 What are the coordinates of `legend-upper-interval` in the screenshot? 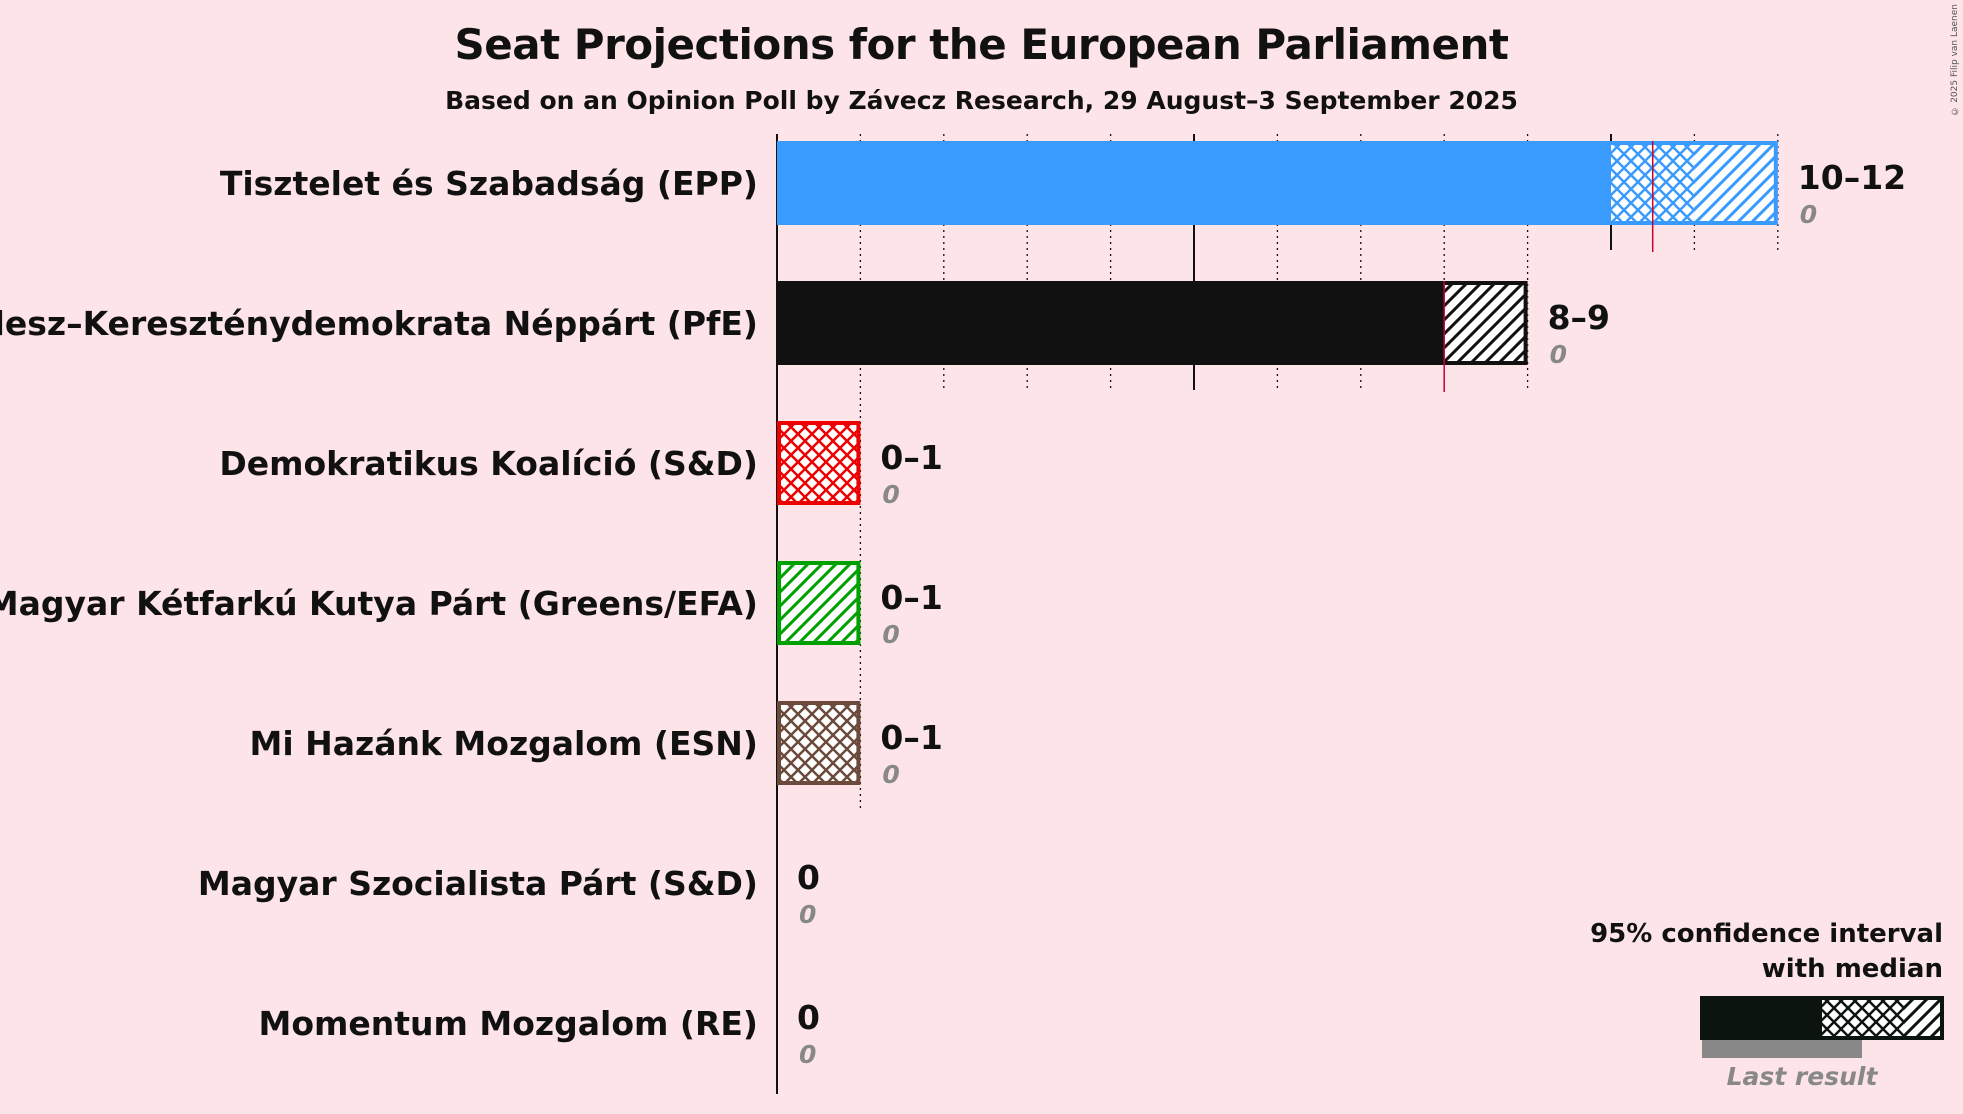 It's located at (1924, 1018).